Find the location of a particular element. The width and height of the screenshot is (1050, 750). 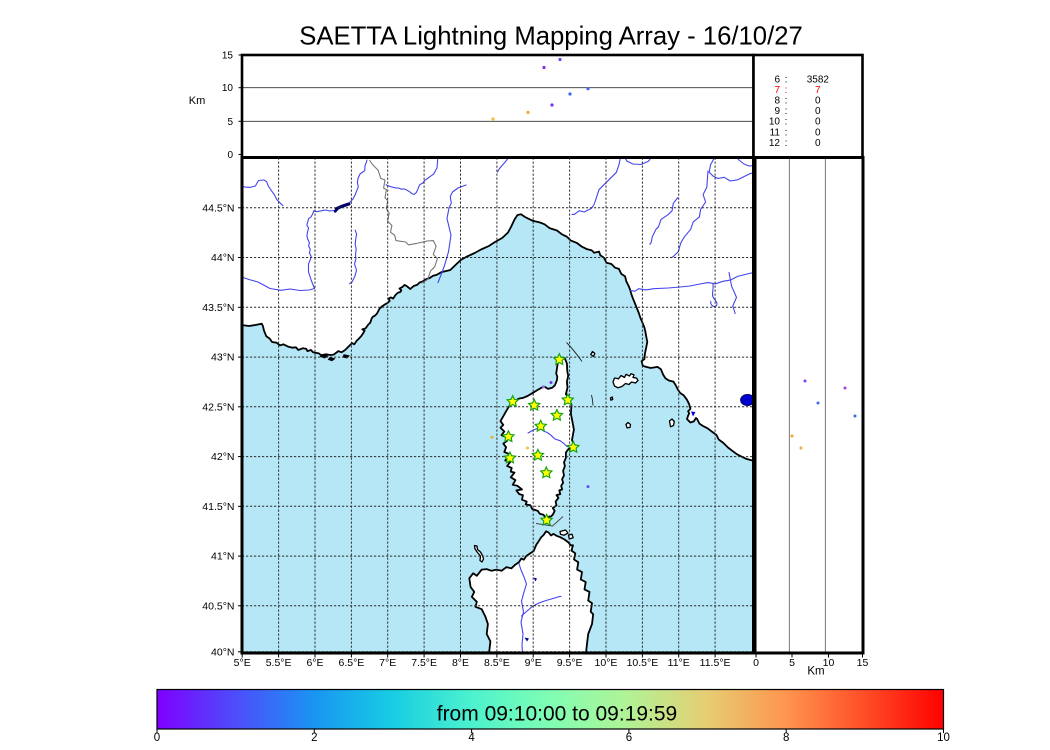

svg-text: 11.5°E is located at coordinates (715, 663).